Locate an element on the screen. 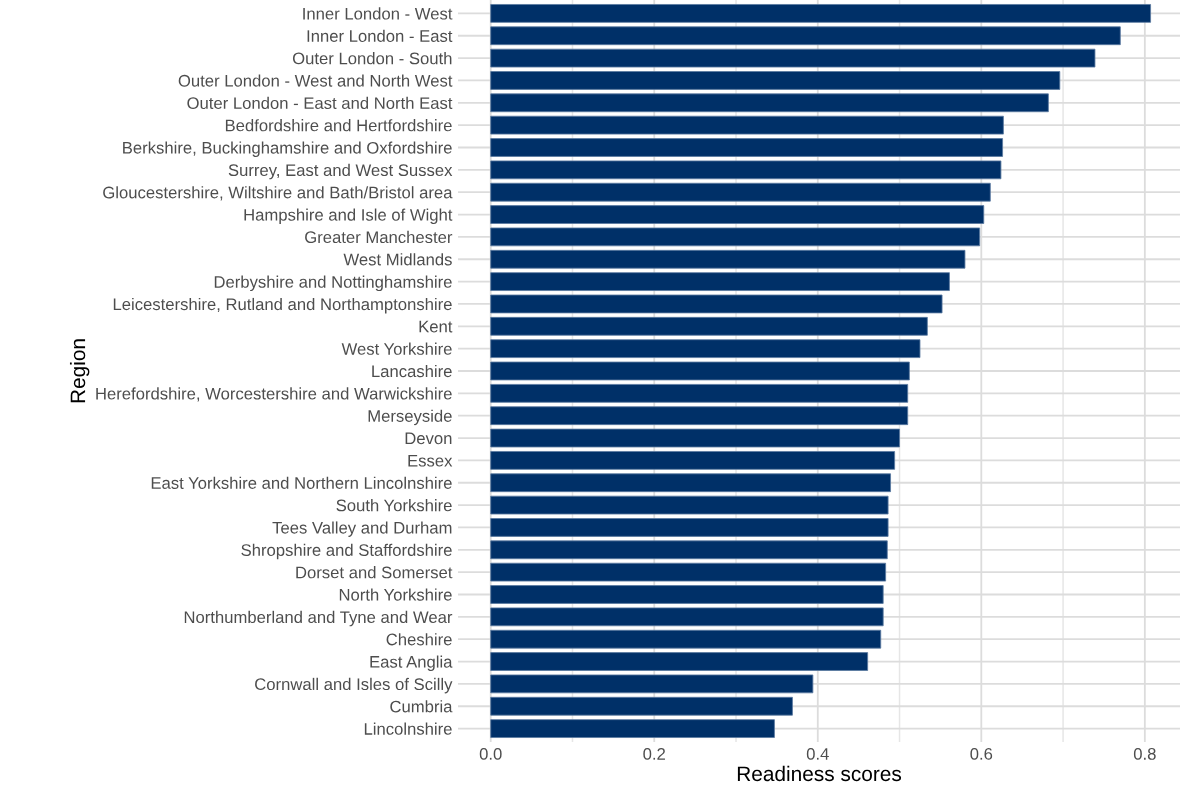  y-axis-title: Region is located at coordinates (79, 371).